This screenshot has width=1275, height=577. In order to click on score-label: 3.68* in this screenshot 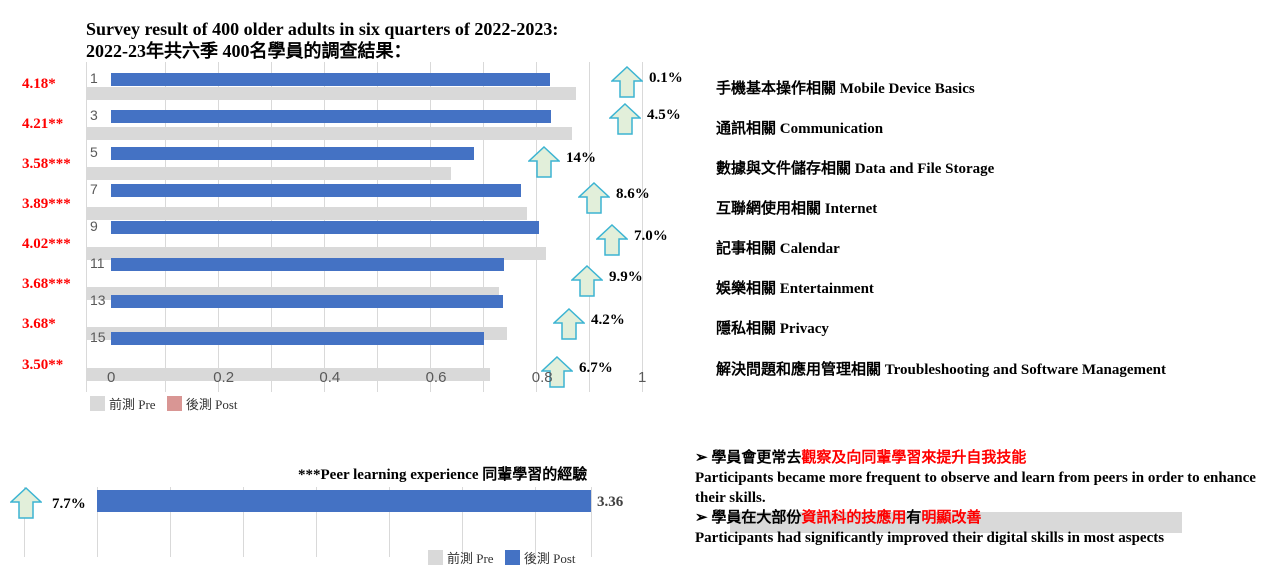, I will do `click(39, 324)`.